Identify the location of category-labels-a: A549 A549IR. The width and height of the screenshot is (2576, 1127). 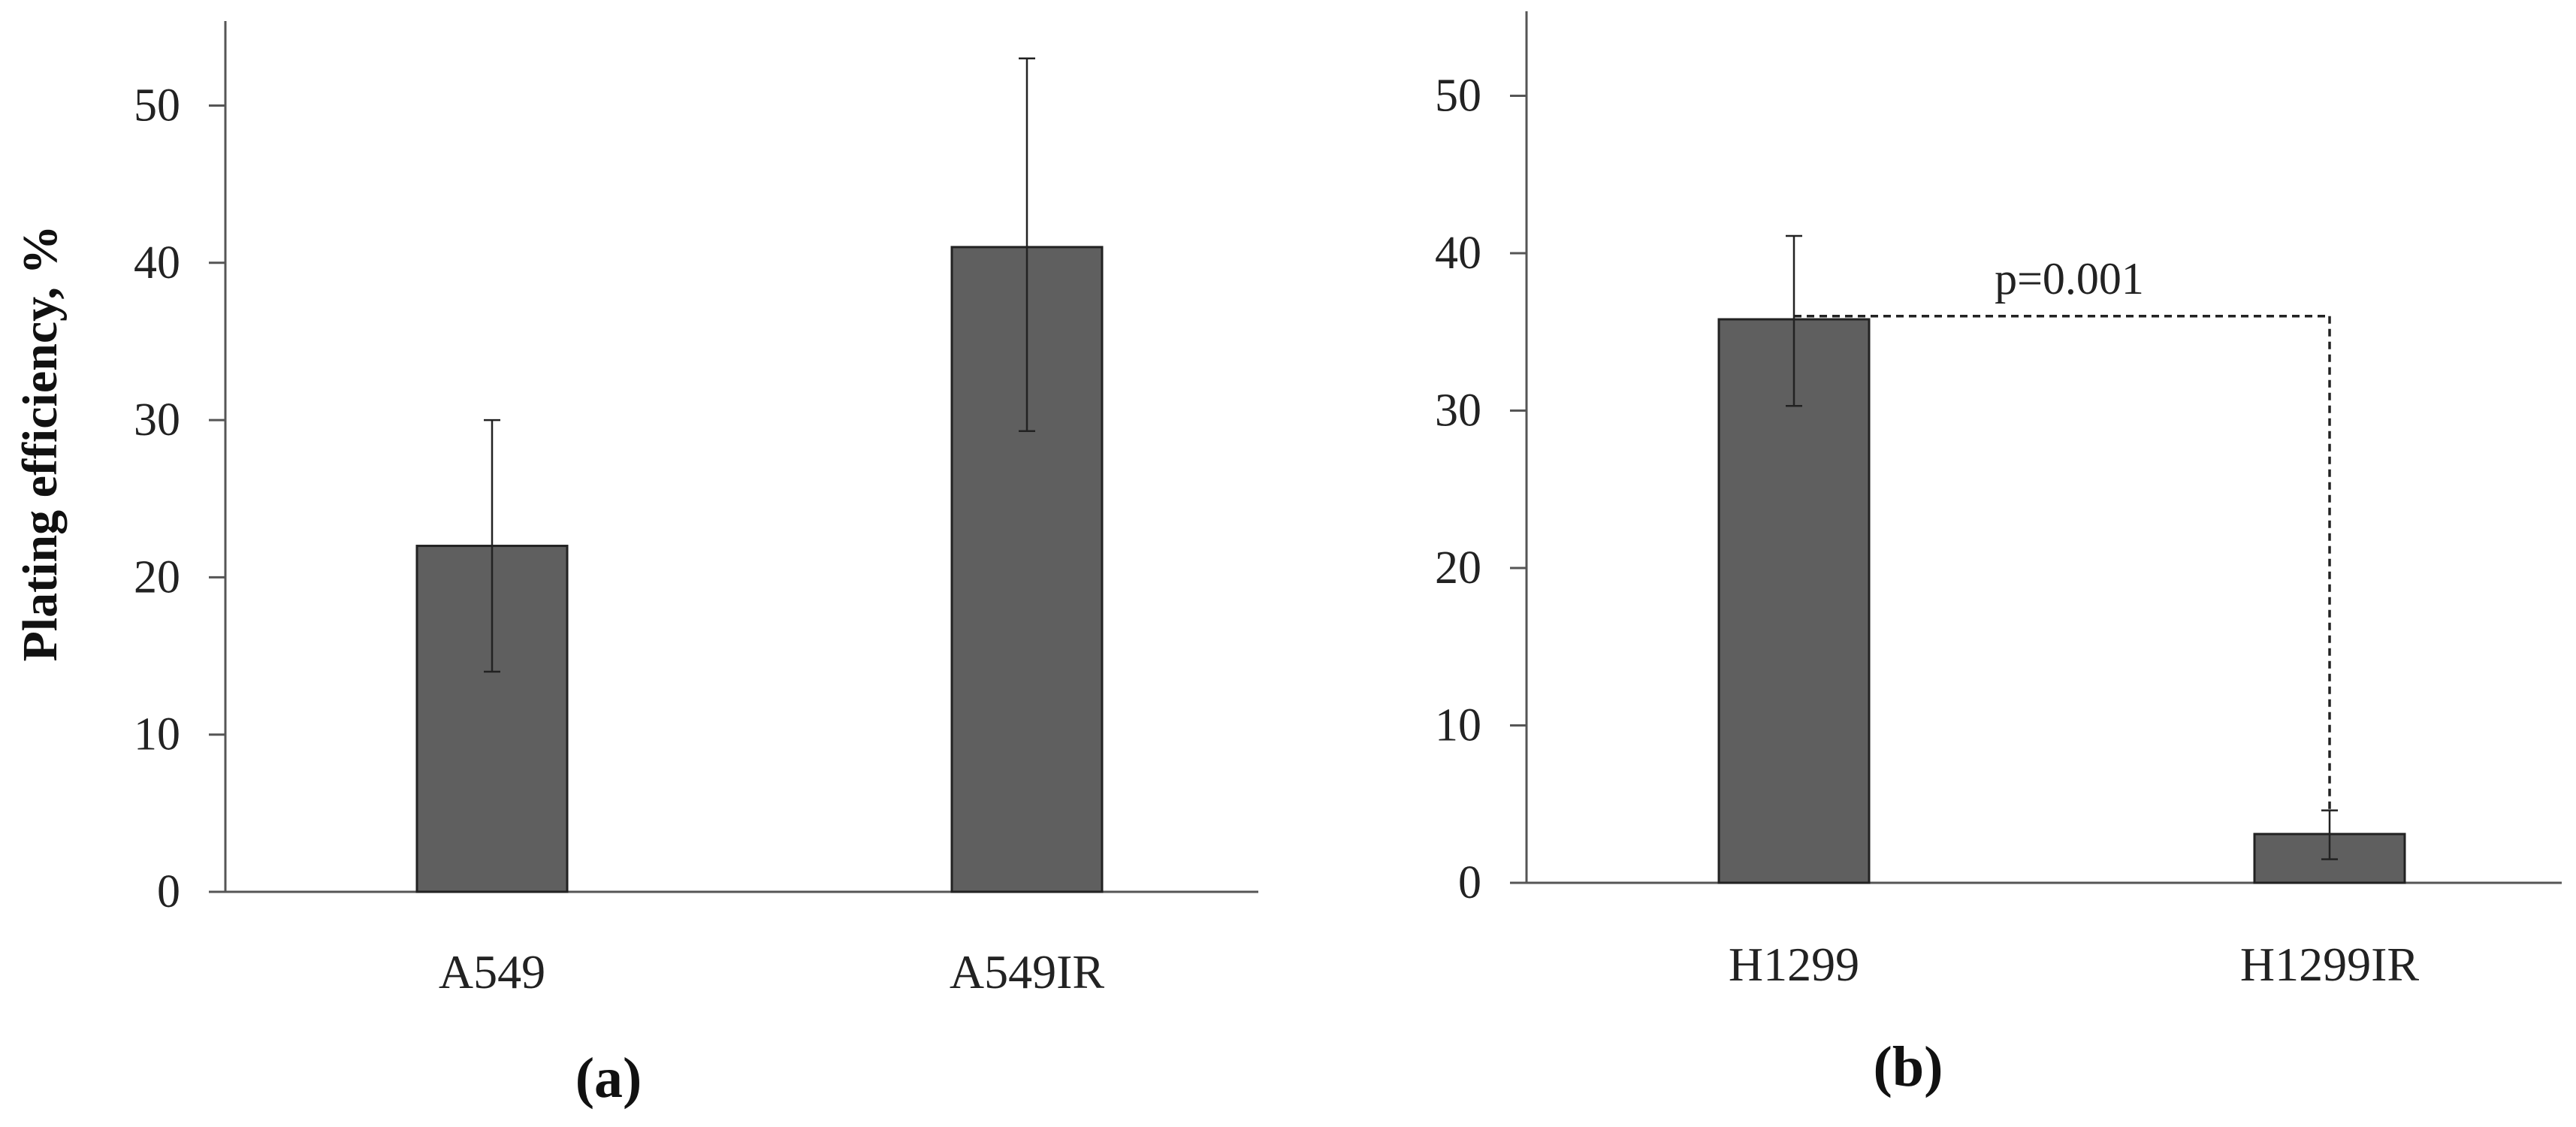
(772, 972).